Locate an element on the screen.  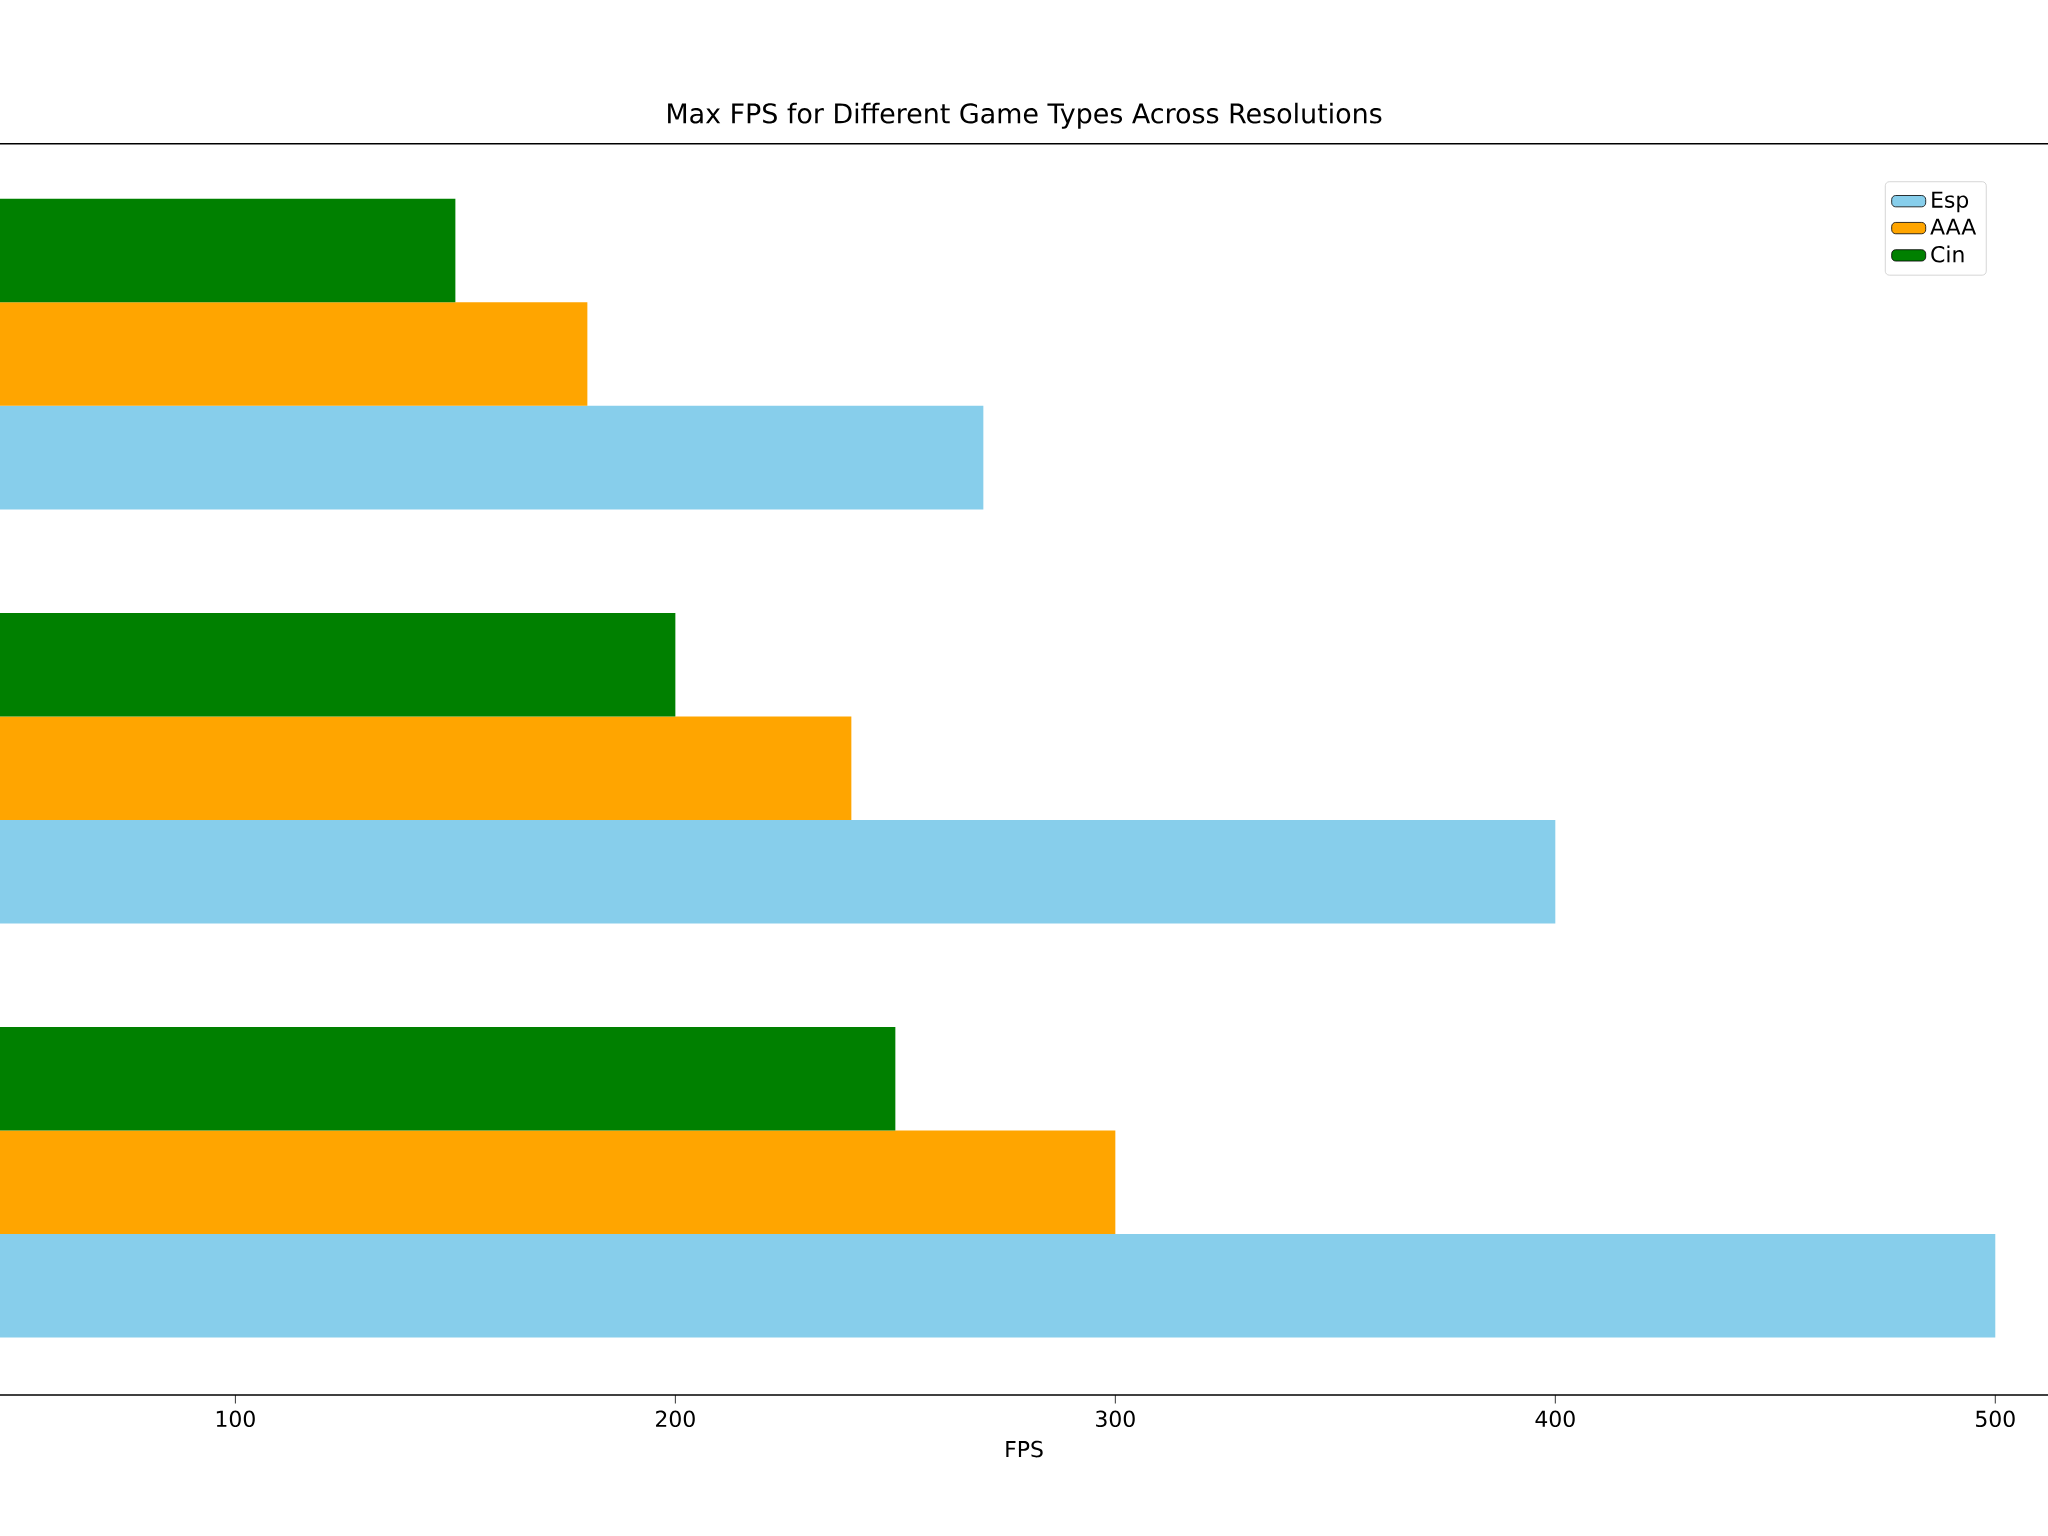
x-tick-label: 200 is located at coordinates (675, 1419).